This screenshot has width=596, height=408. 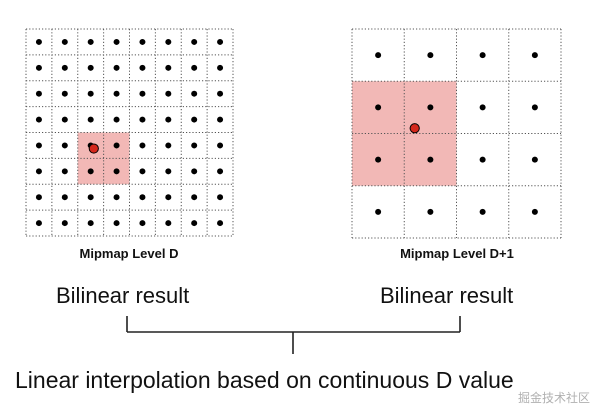 I want to click on level-d-title: Mipmap Level D, so click(x=129, y=253).